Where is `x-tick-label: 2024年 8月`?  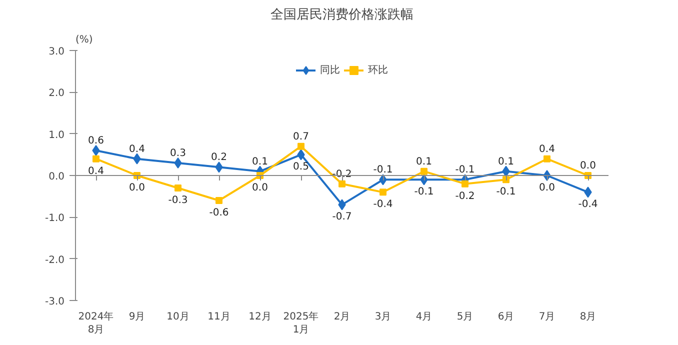
x-tick-label: 2024年 8月 is located at coordinates (96, 323).